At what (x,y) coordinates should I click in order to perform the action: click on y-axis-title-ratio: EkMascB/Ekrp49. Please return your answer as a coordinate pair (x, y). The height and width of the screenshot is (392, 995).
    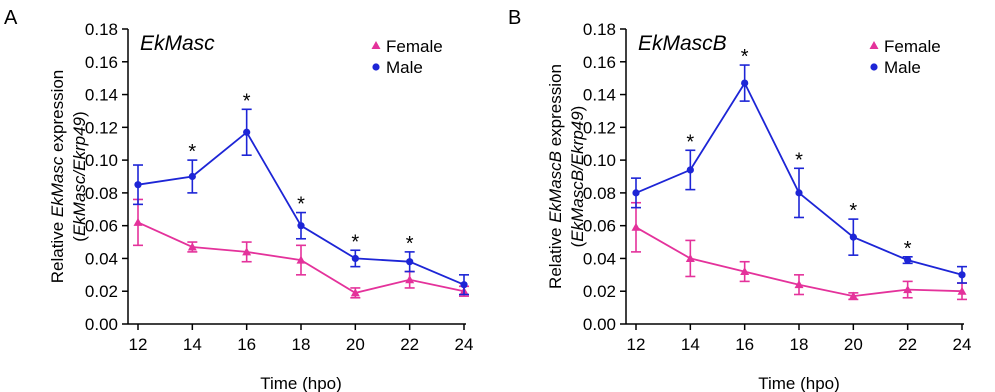
    Looking at the image, I should click on (577, 176).